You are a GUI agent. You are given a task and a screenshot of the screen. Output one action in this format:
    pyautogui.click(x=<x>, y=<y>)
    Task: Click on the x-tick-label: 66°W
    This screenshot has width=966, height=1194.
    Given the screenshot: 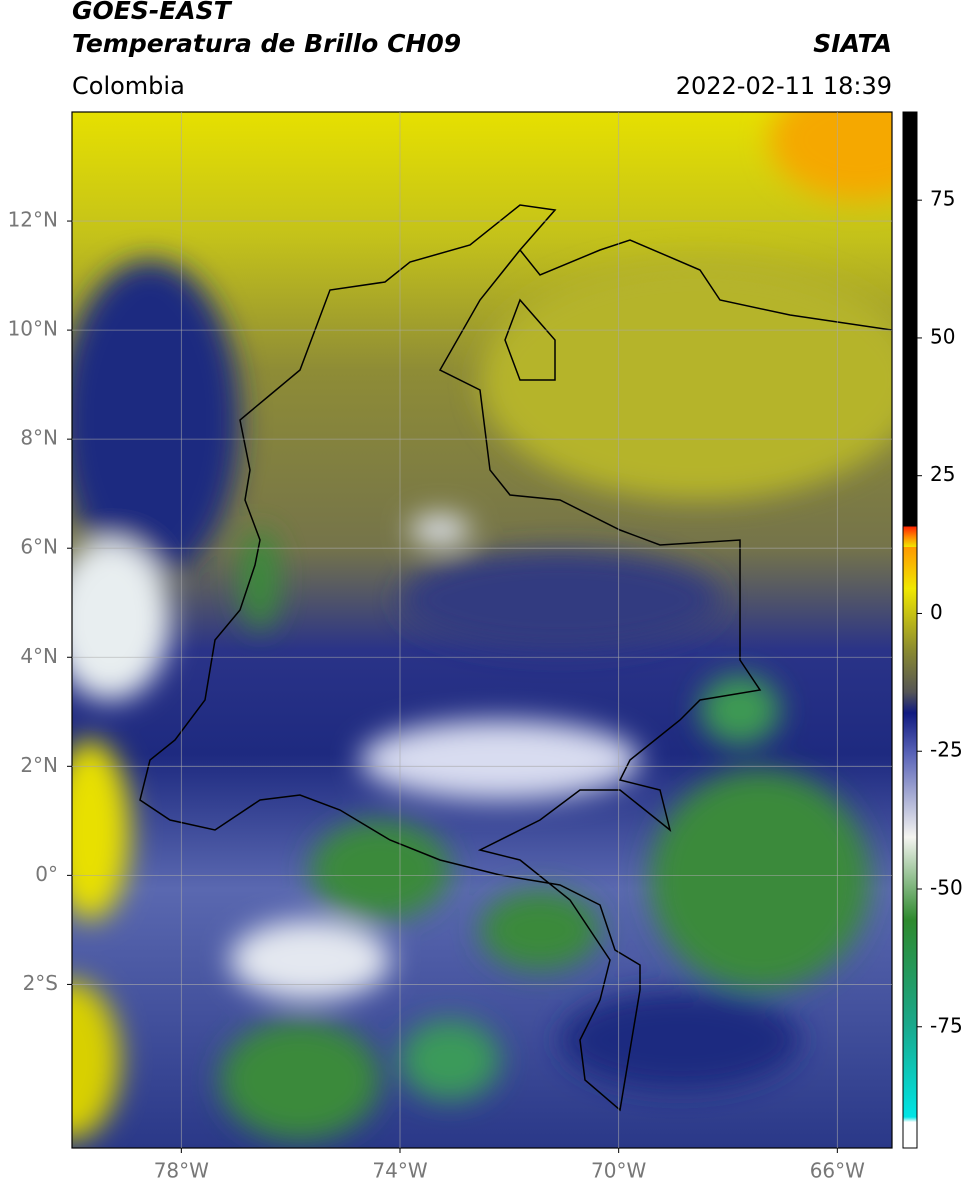 What is the action you would take?
    pyautogui.click(x=837, y=1171)
    